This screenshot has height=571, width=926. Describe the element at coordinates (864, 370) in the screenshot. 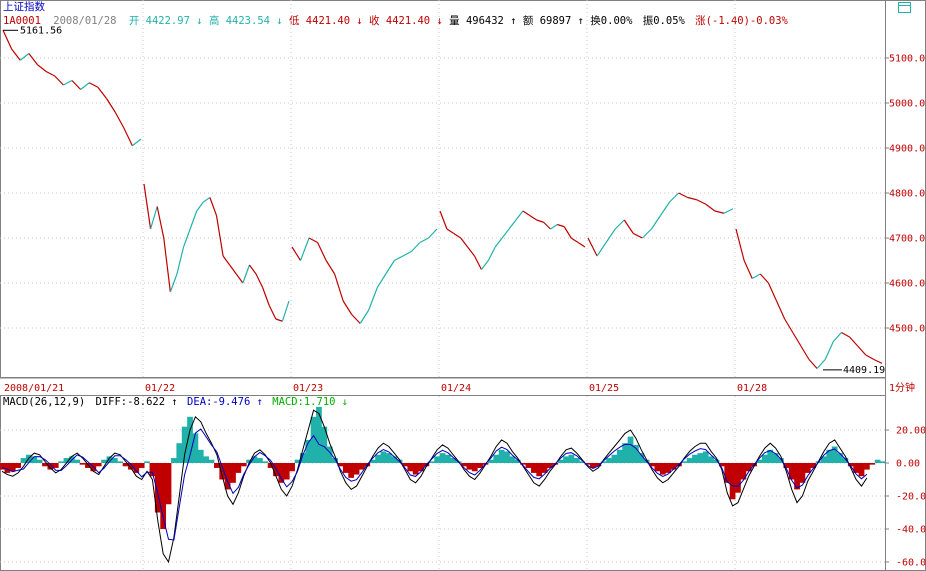

I see `low-annotation-label: 4409.19` at that location.